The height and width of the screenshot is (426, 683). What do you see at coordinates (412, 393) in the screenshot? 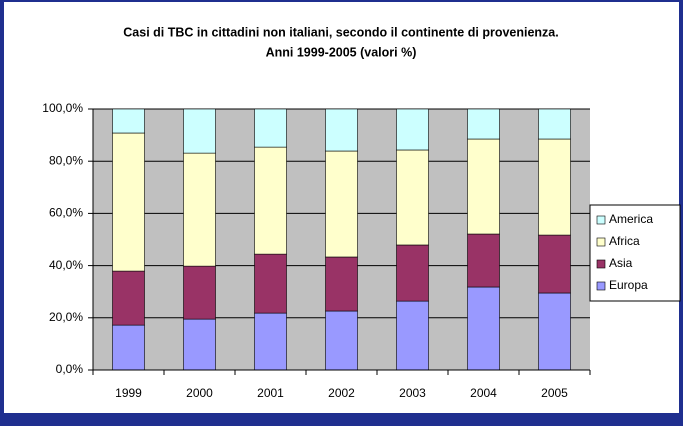
I see `x-tick-label: 2003` at bounding box center [412, 393].